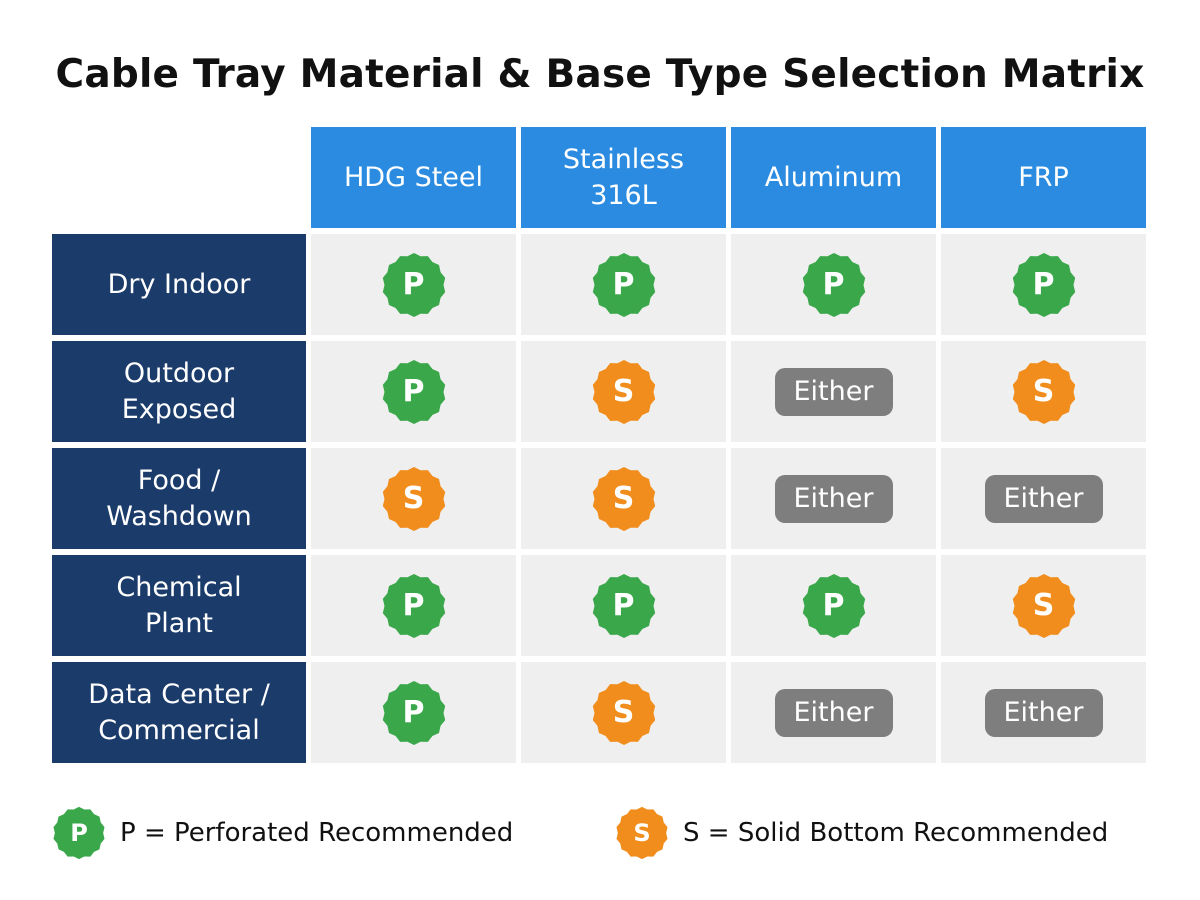 Image resolution: width=1200 pixels, height=900 pixels. Describe the element at coordinates (623, 177) in the screenshot. I see `column-header-stainless-316l: Stainless 316L` at that location.